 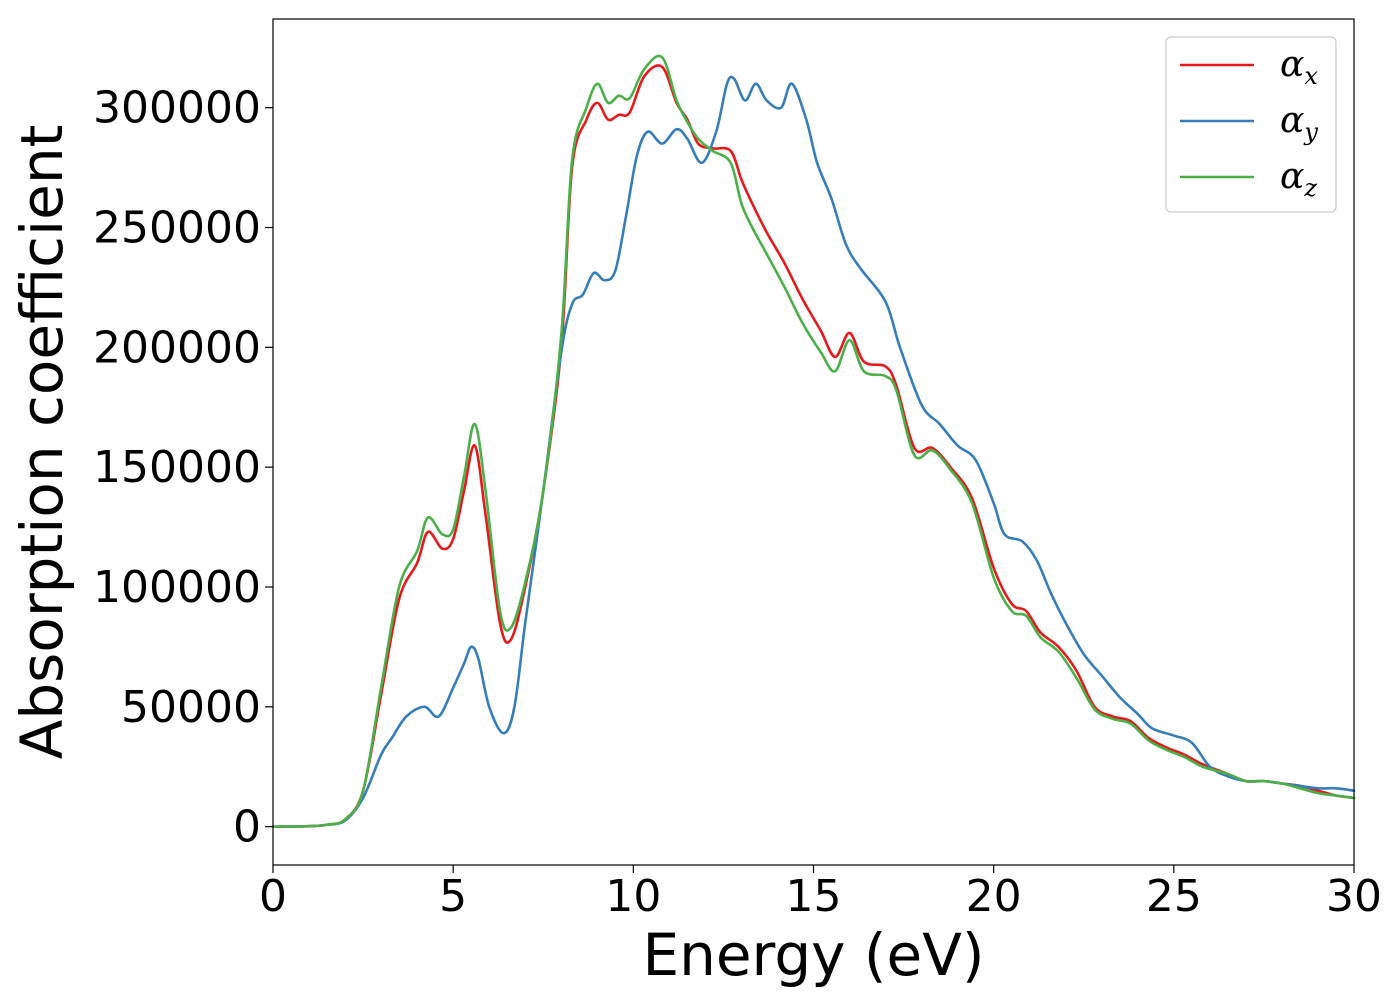 I want to click on x-tick-label: 25, so click(x=1174, y=896).